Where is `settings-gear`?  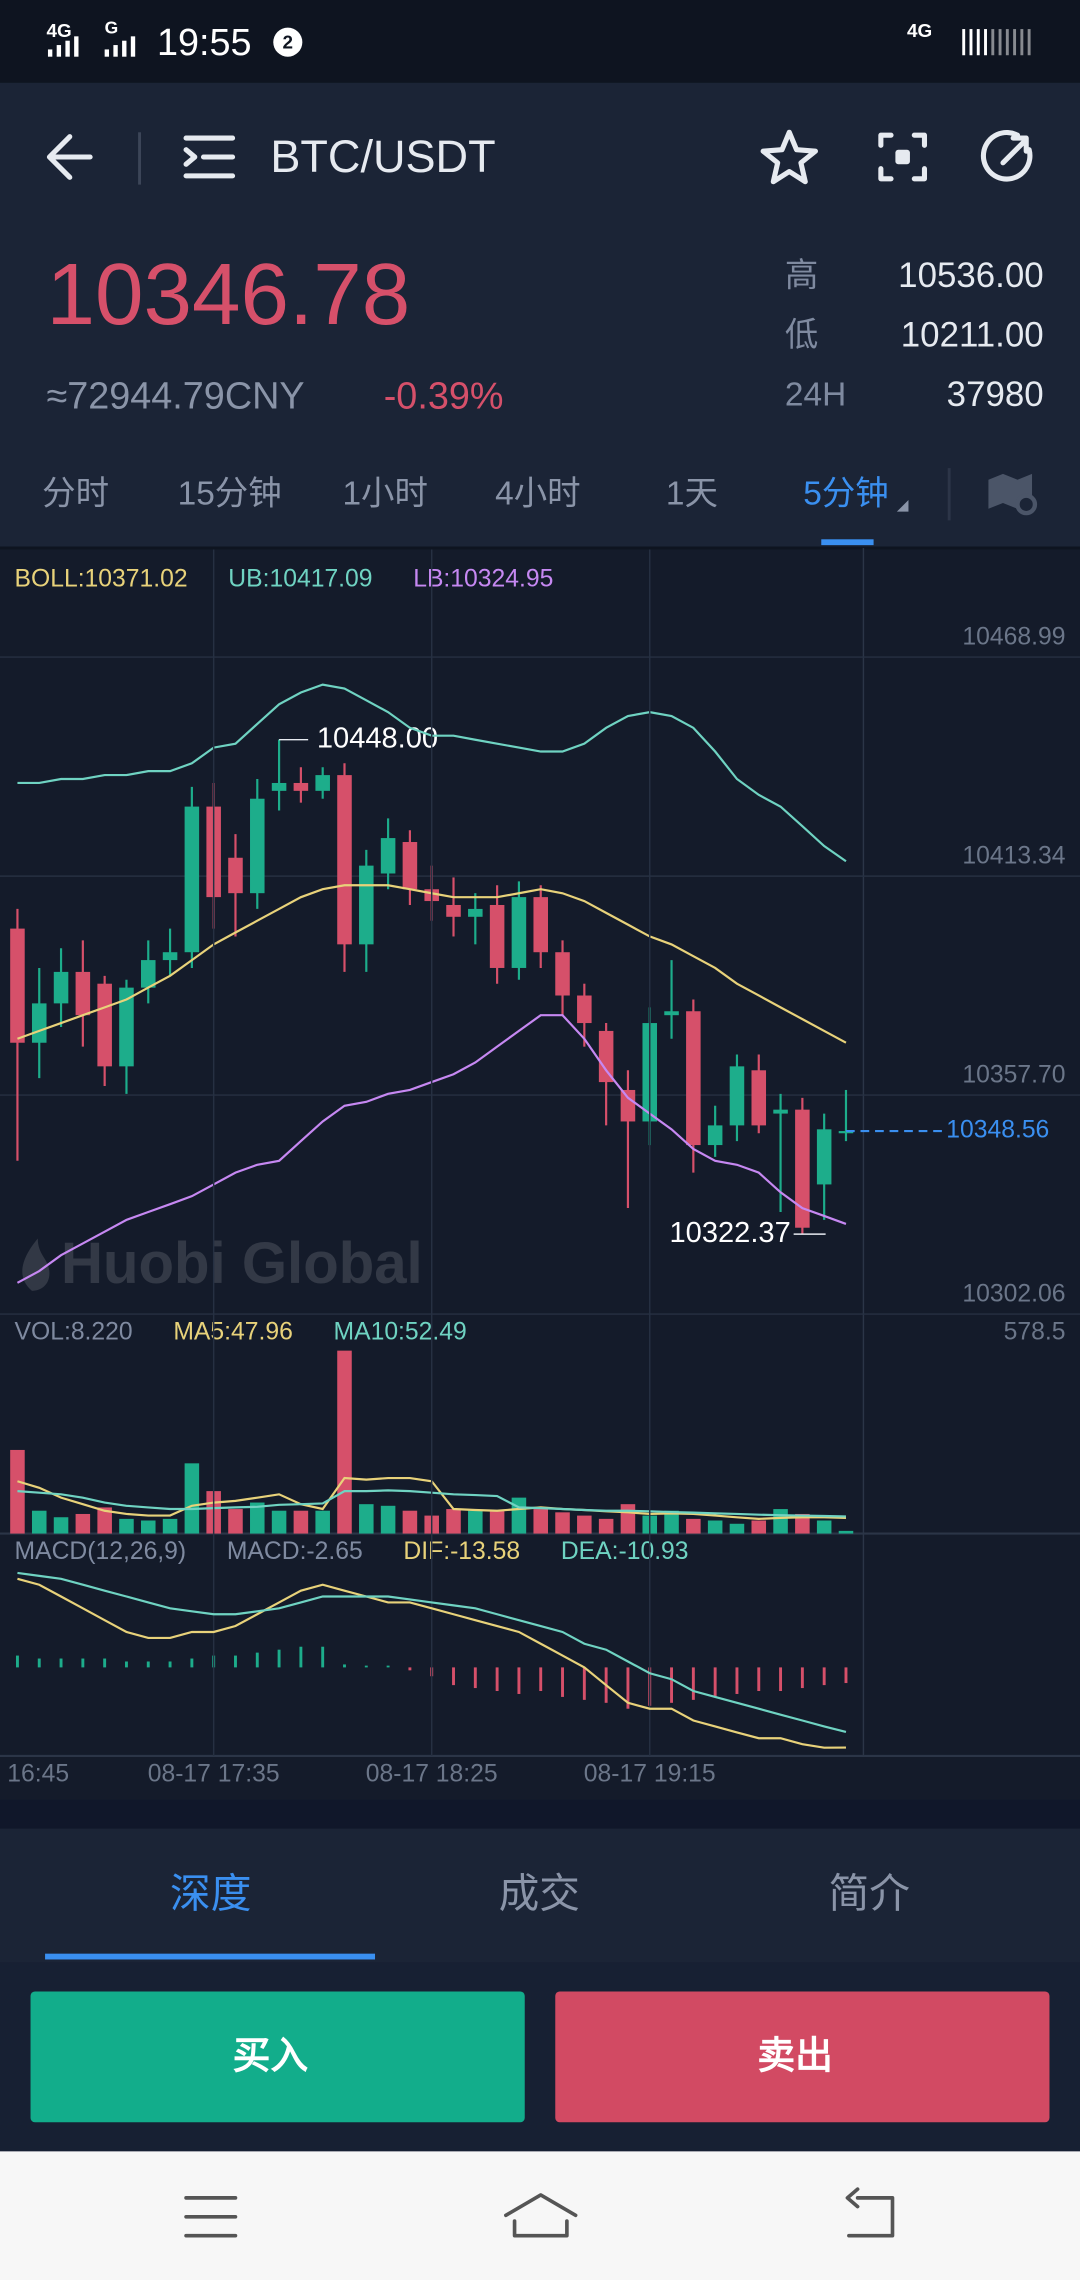 settings-gear is located at coordinates (1026, 504).